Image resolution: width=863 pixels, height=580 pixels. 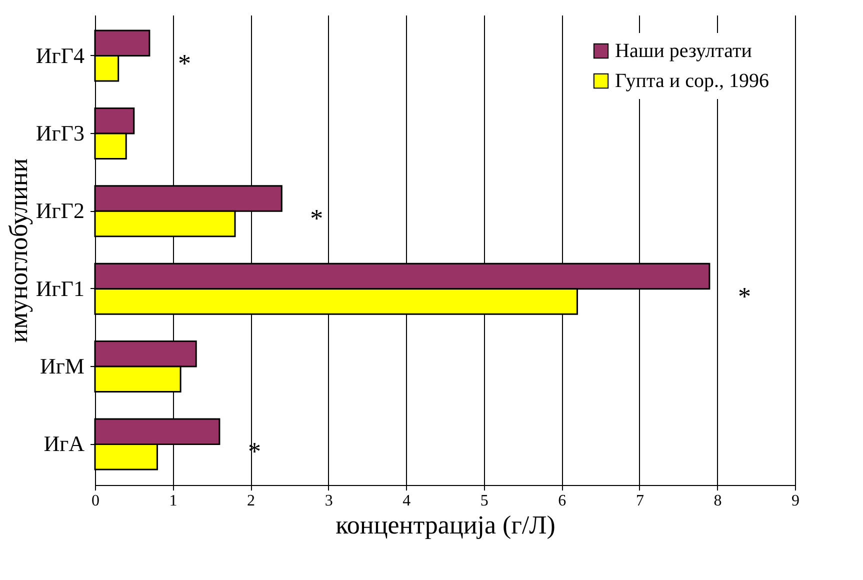 I want to click on y-axis-title: имуноглобулини, so click(x=18, y=250).